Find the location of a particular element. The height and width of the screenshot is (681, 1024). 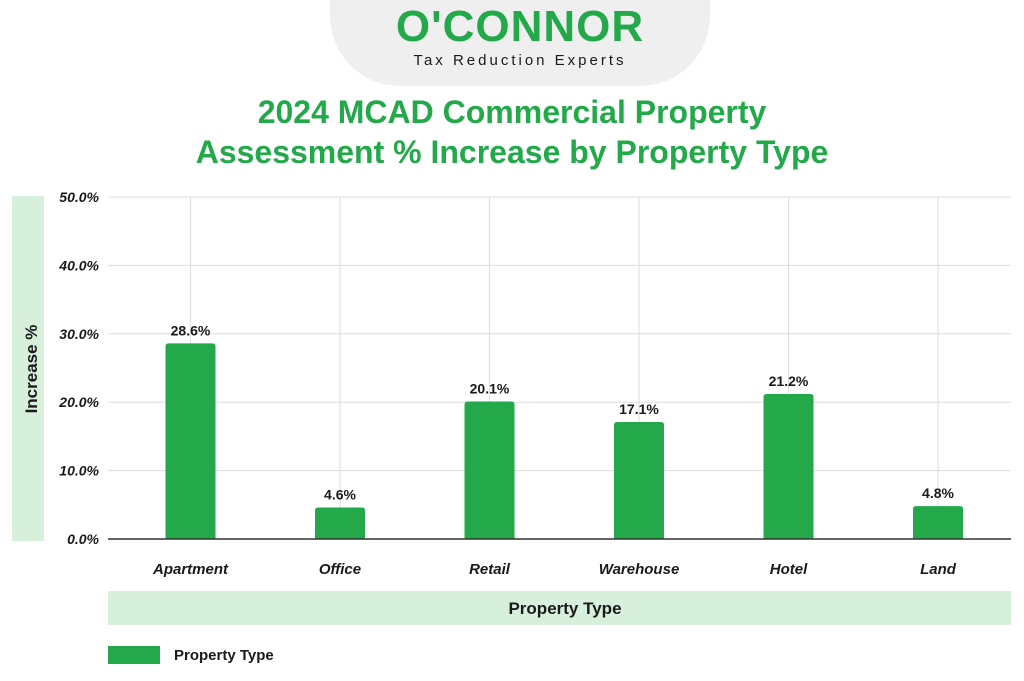

x-axis-label-band is located at coordinates (559, 608).